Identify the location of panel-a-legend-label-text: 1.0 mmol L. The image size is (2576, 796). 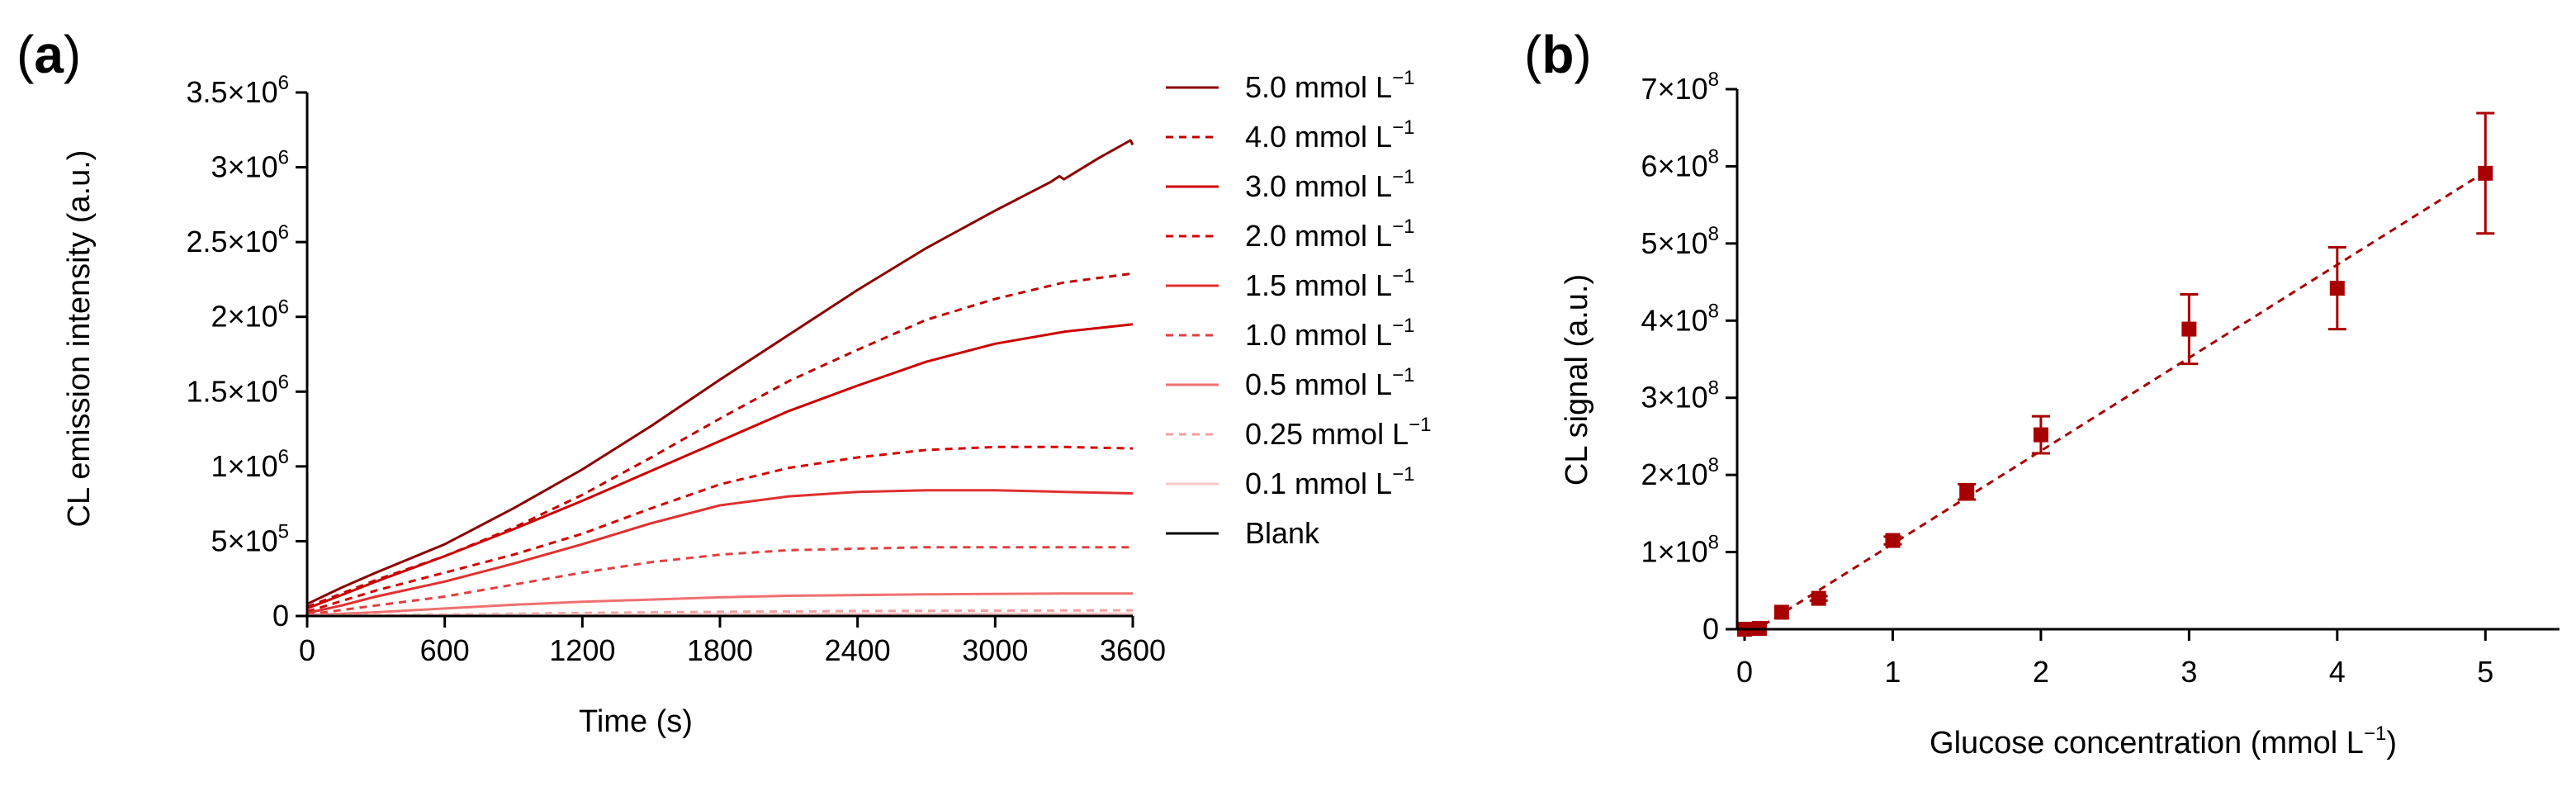
(1318, 335).